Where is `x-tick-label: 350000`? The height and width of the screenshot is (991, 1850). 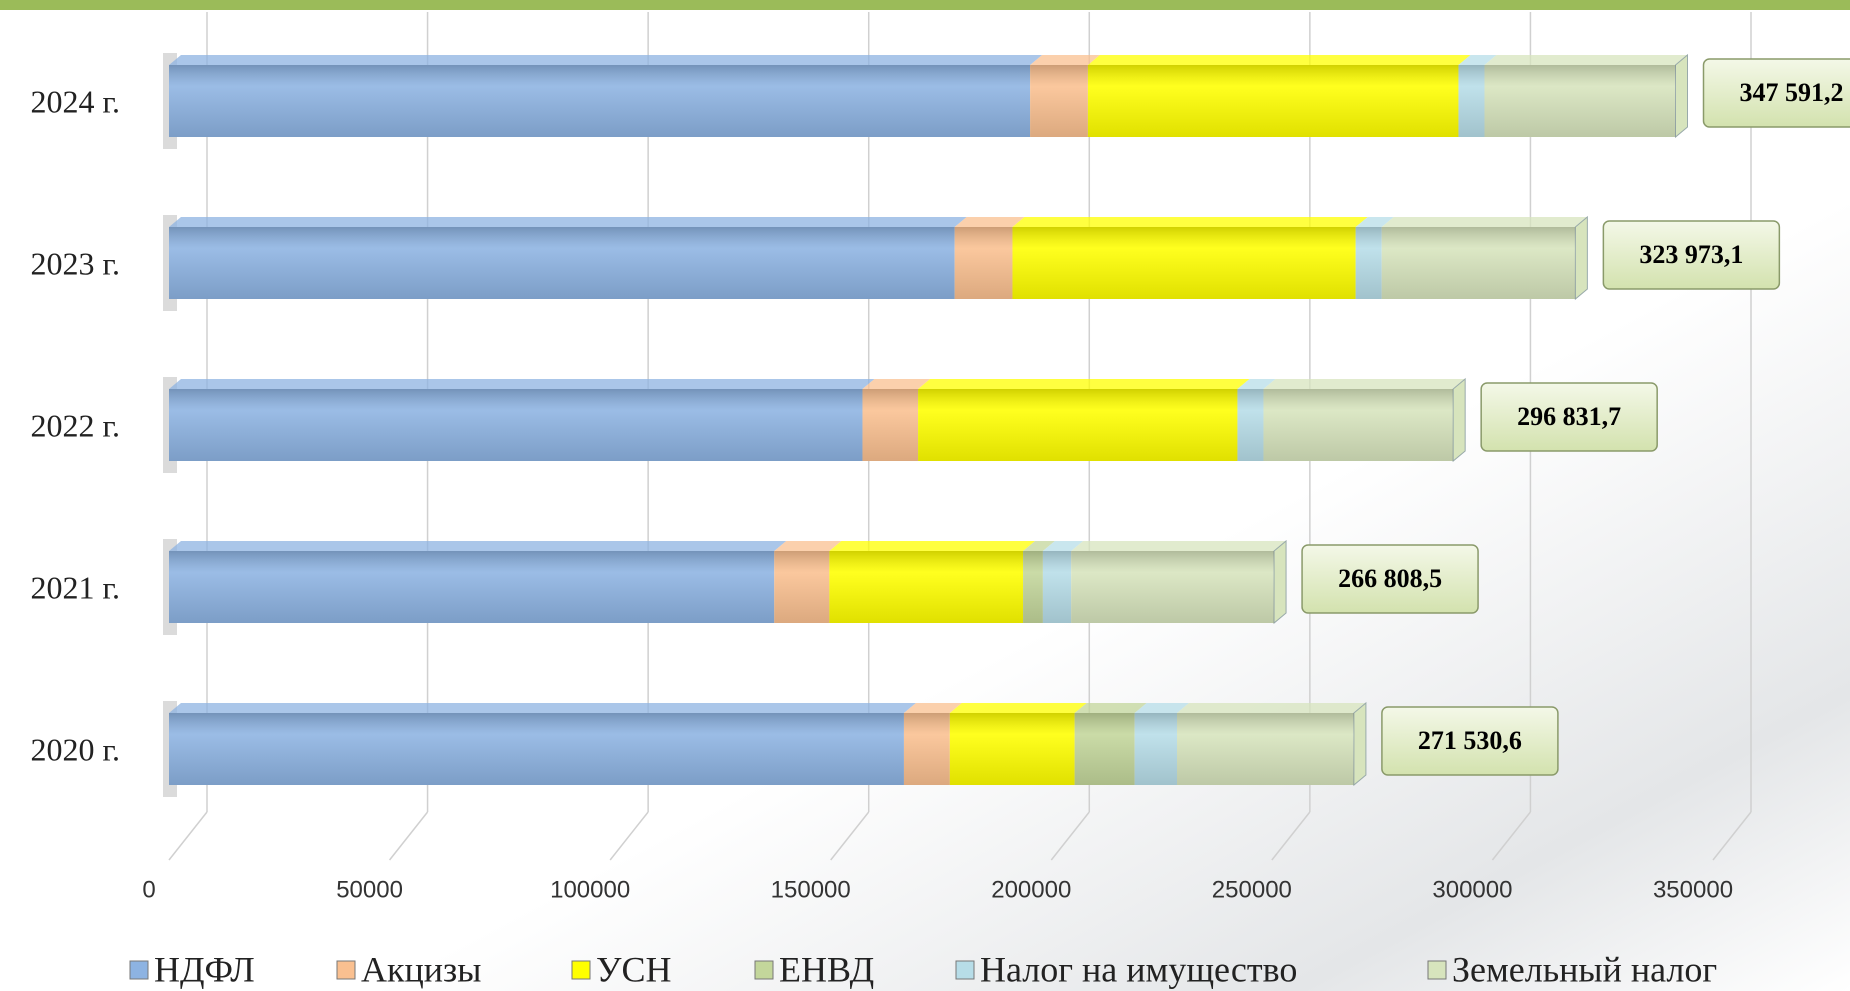
x-tick-label: 350000 is located at coordinates (1693, 889).